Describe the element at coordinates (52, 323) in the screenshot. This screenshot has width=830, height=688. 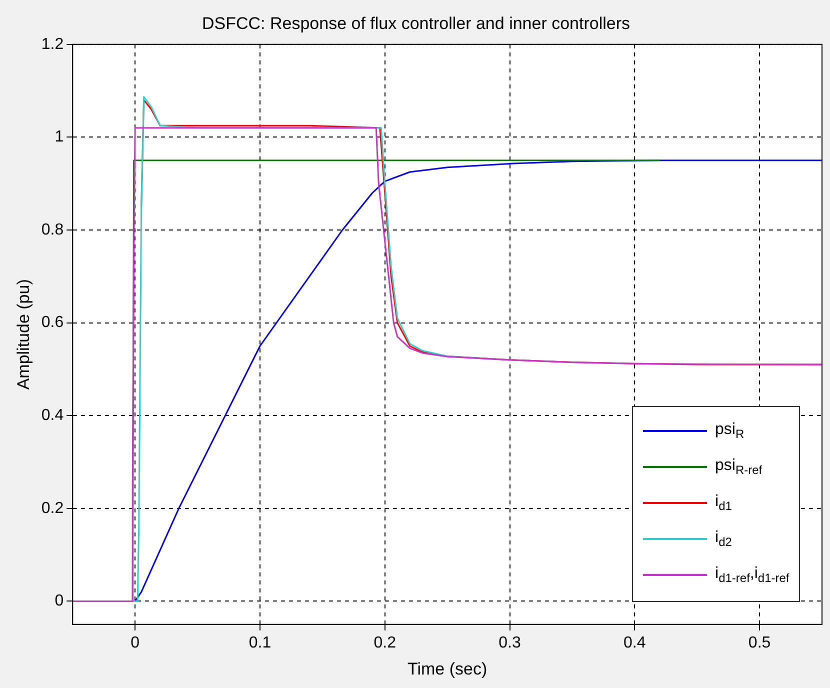
I see `y-tick-label: 0.6` at that location.